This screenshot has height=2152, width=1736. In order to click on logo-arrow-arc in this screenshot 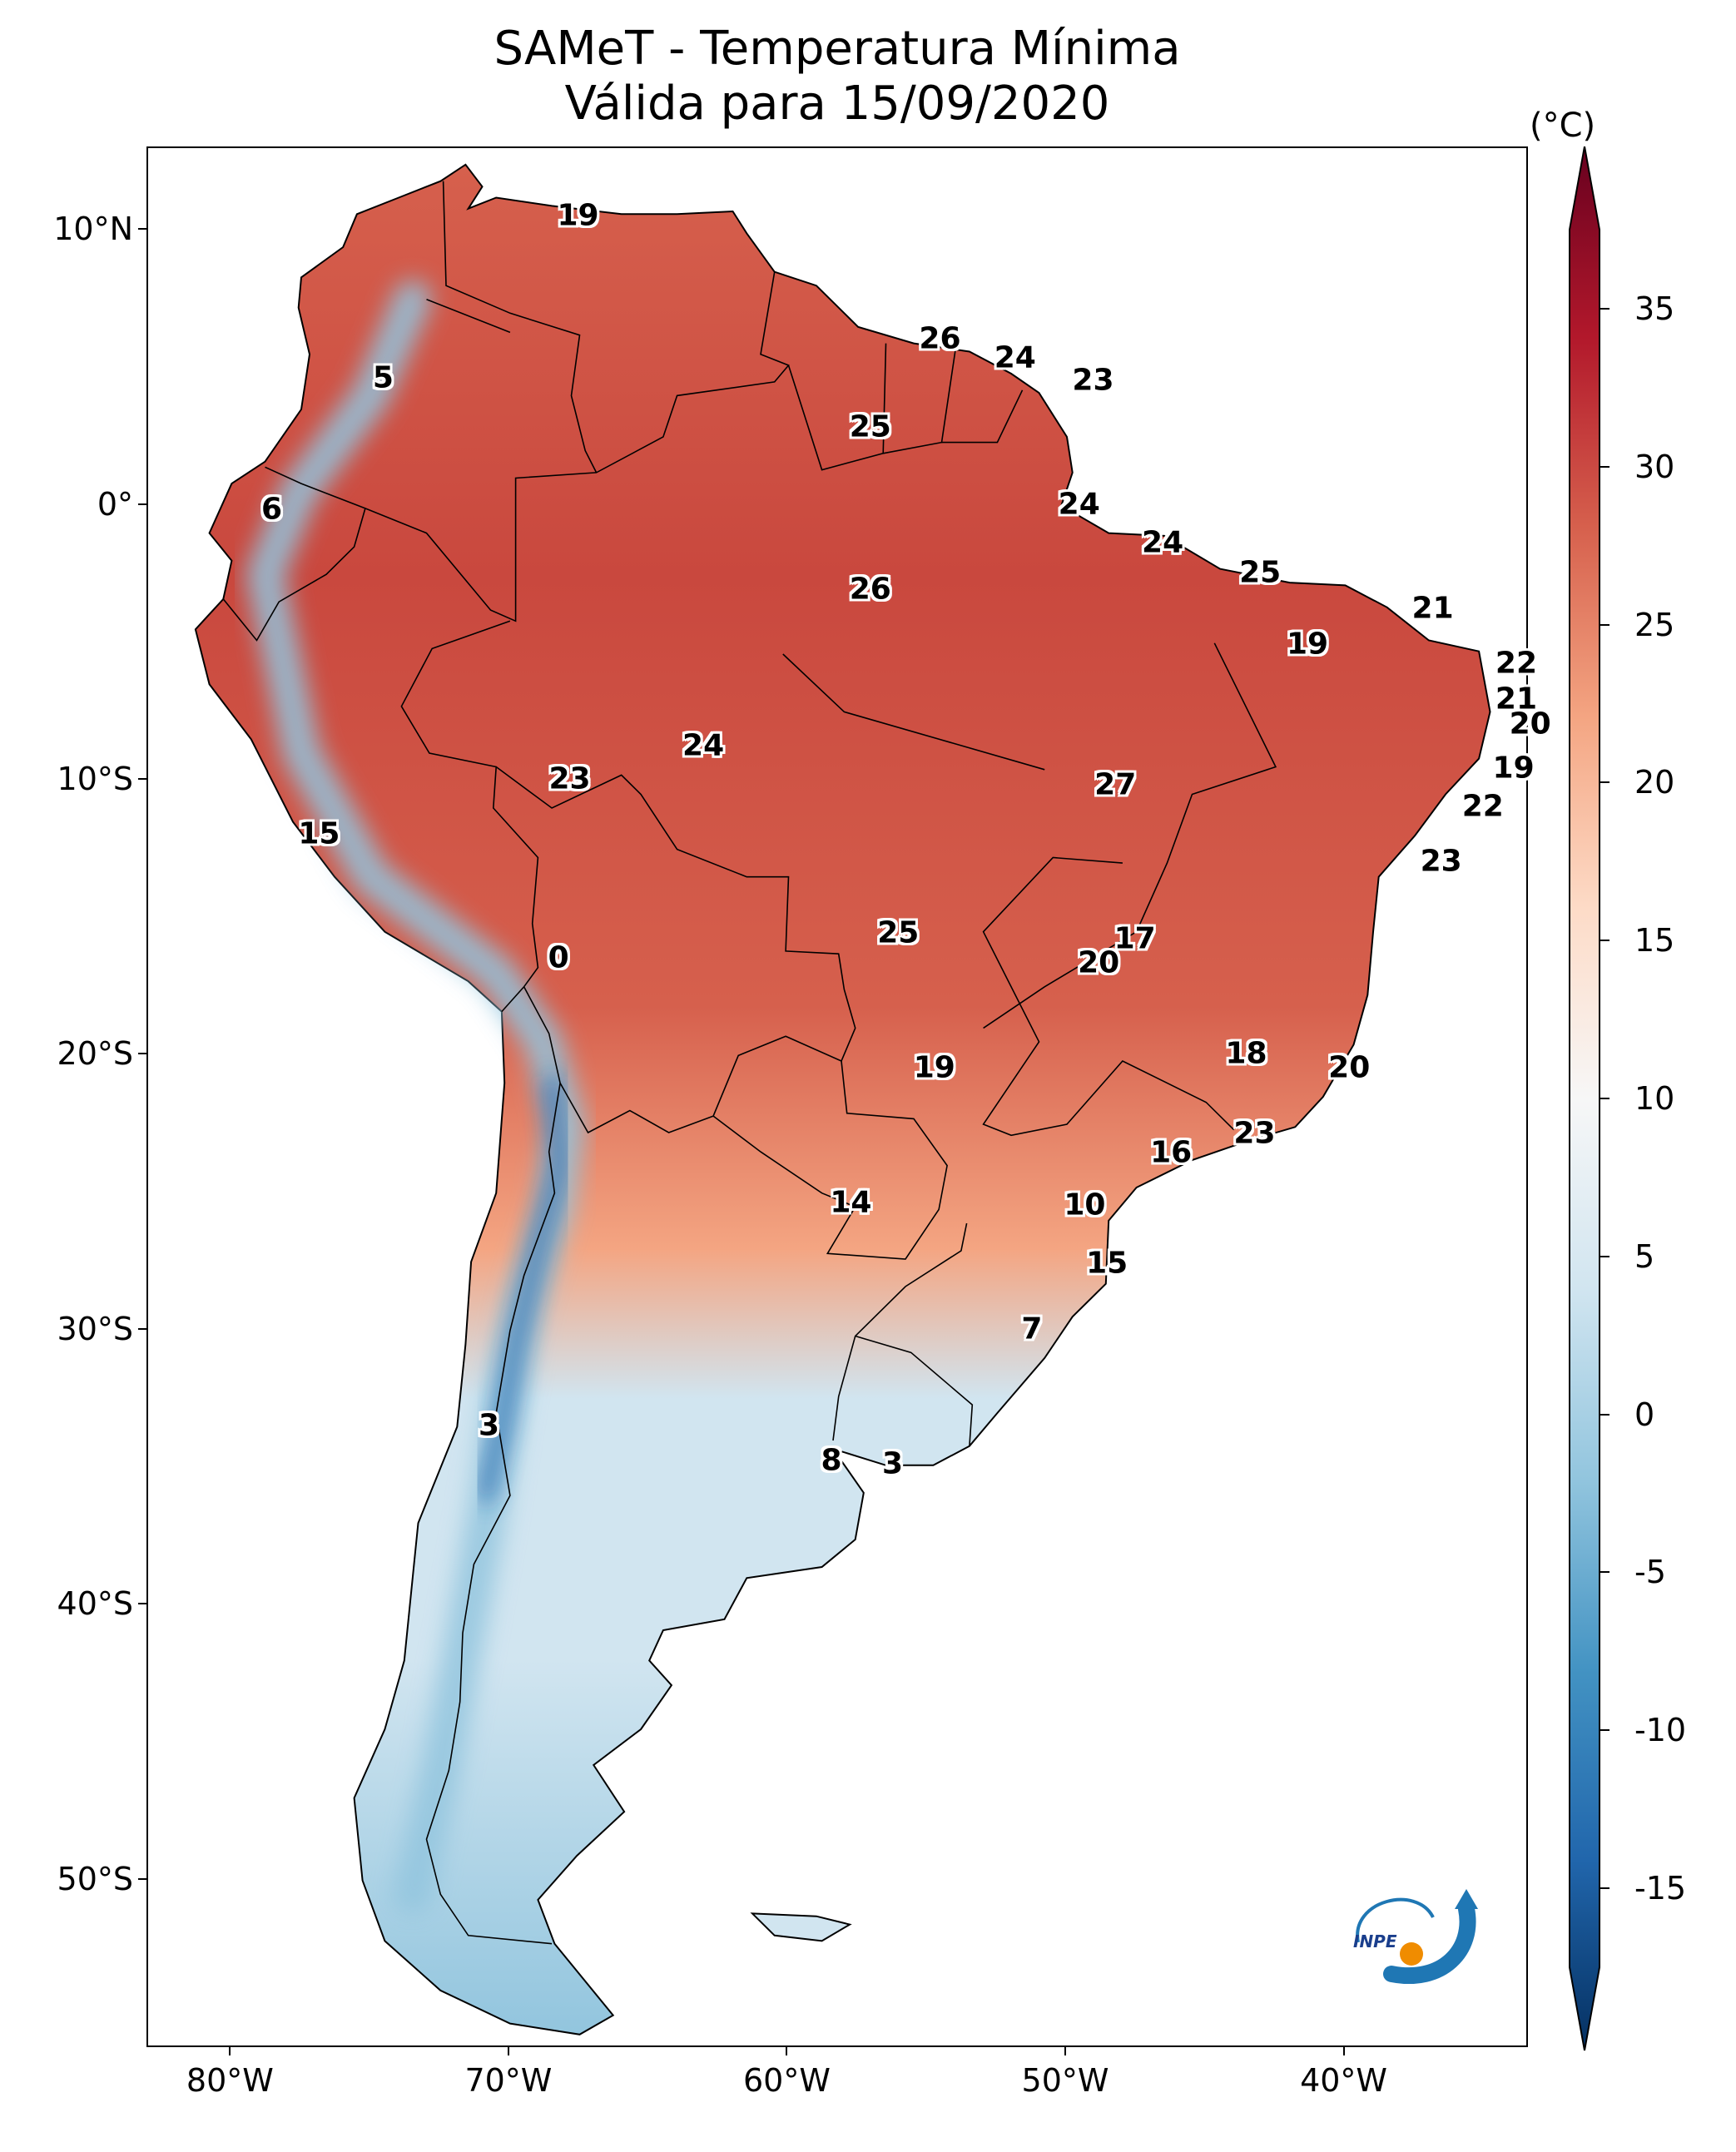, I will do `click(1430, 1942)`.